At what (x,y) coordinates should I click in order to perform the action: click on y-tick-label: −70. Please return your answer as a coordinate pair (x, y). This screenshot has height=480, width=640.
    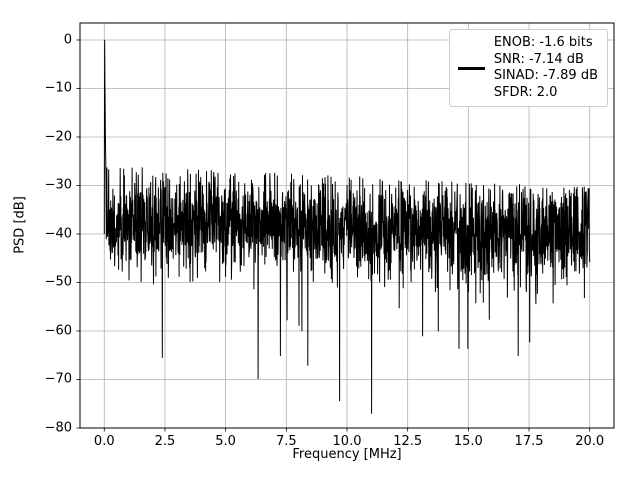
    Looking at the image, I should click on (58, 379).